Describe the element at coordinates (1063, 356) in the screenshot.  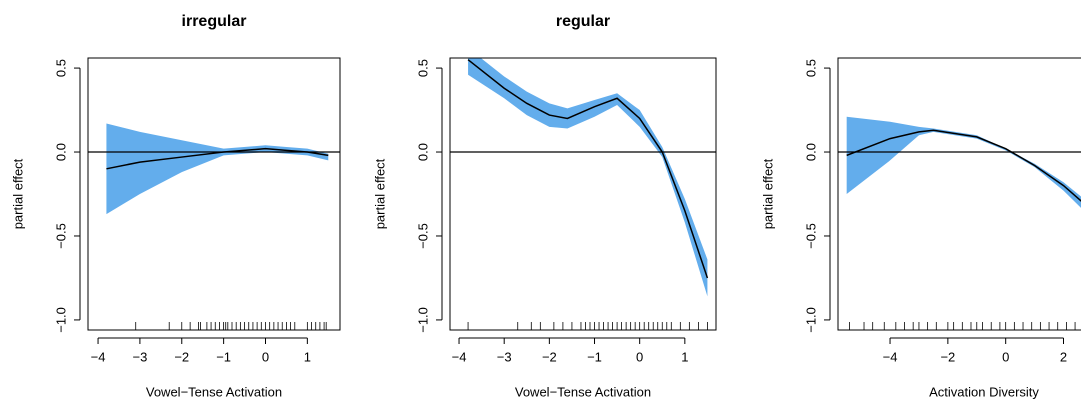
I see `x-tick-label: 2` at that location.